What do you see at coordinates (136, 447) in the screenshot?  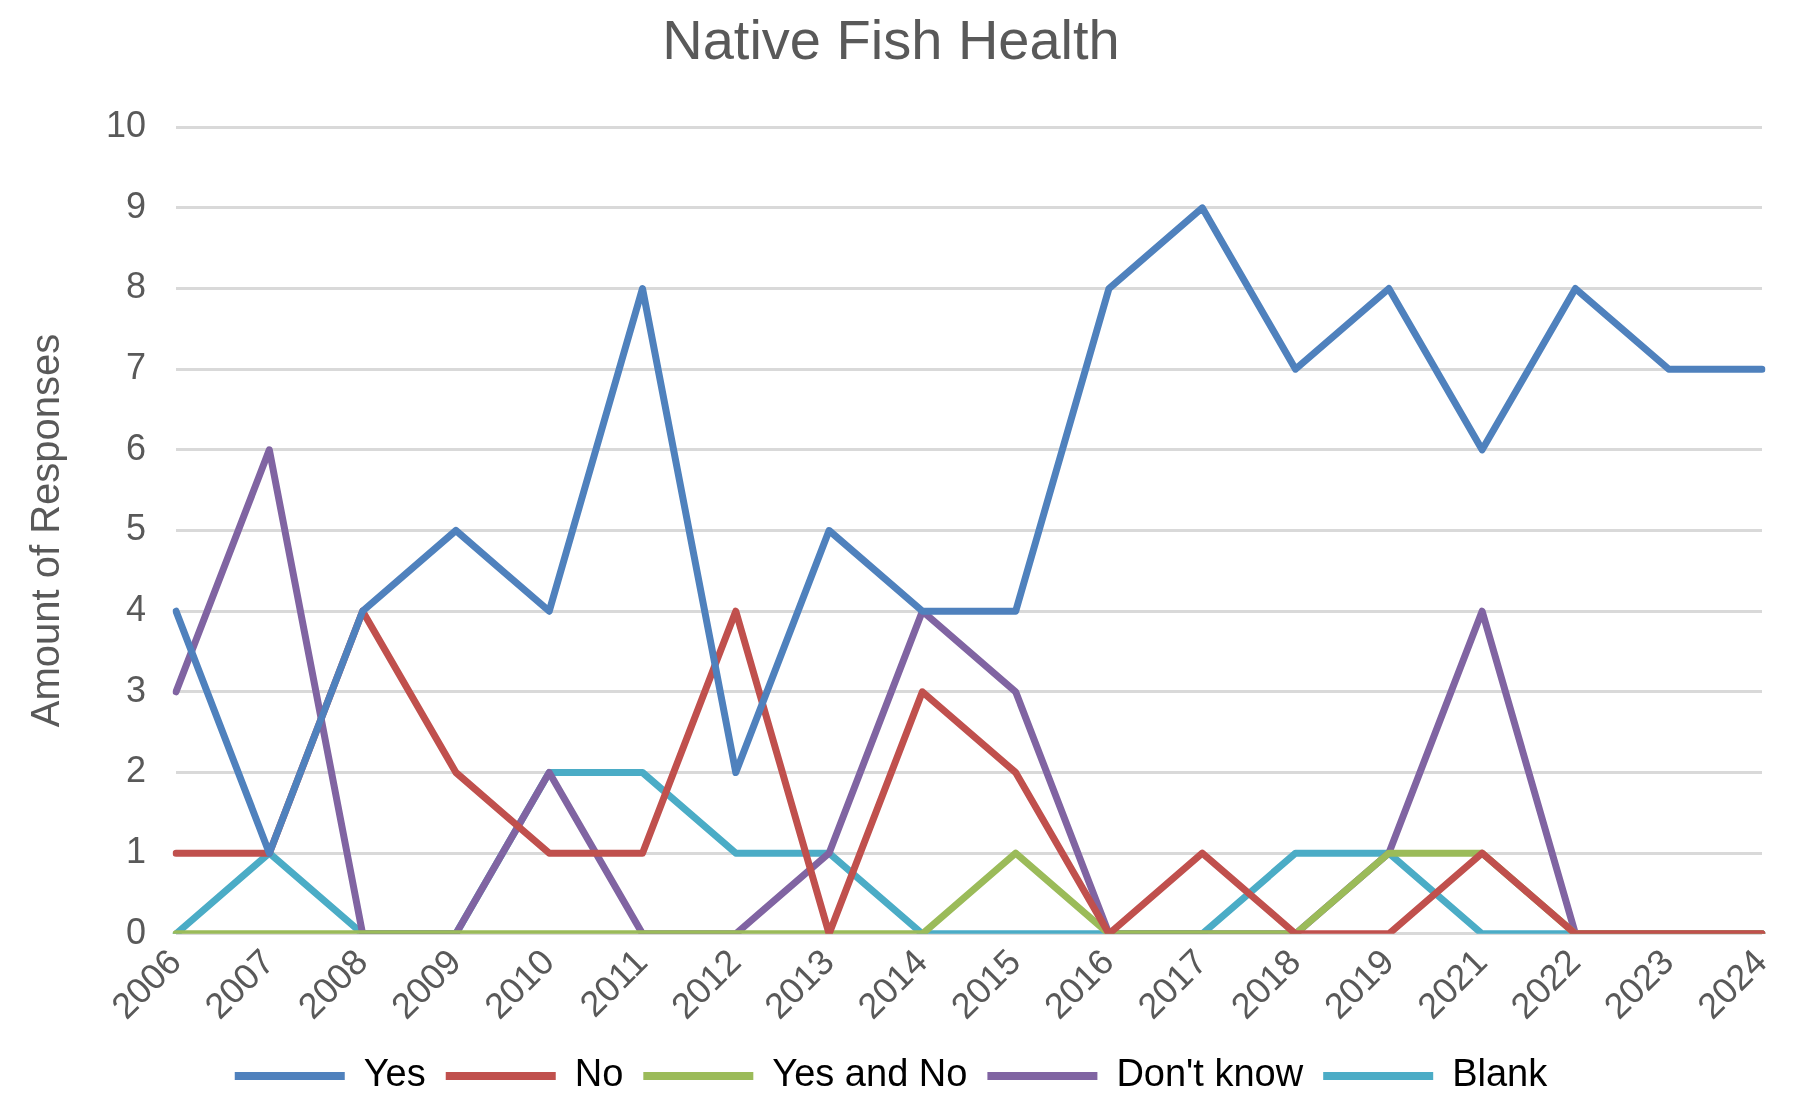 I see `y-tick-label: 6` at bounding box center [136, 447].